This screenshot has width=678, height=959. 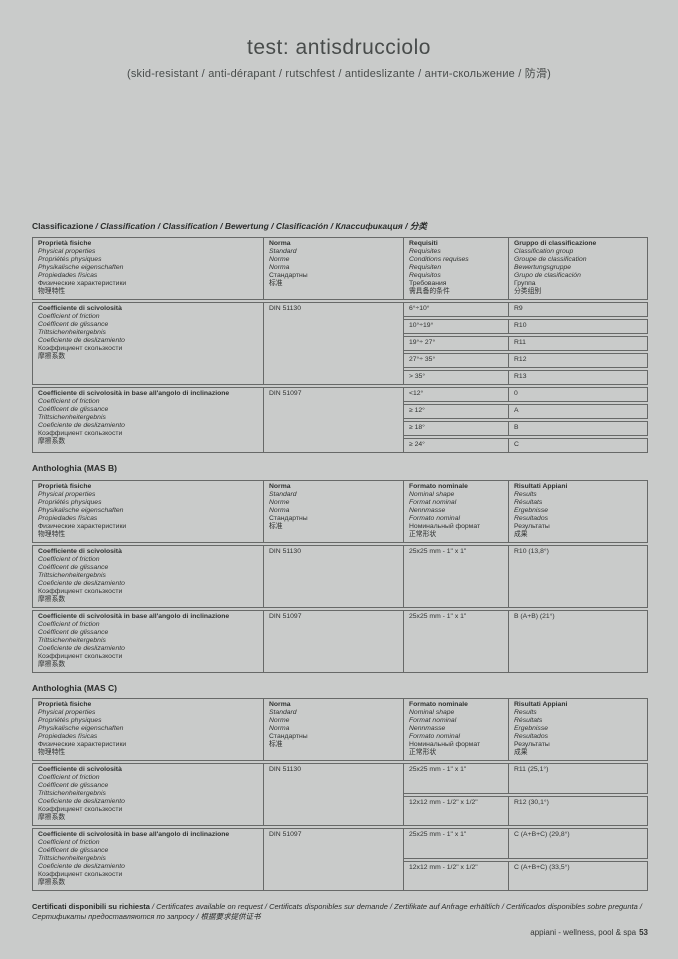 What do you see at coordinates (528, 291) in the screenshot?
I see `cell-line: 分类组别` at bounding box center [528, 291].